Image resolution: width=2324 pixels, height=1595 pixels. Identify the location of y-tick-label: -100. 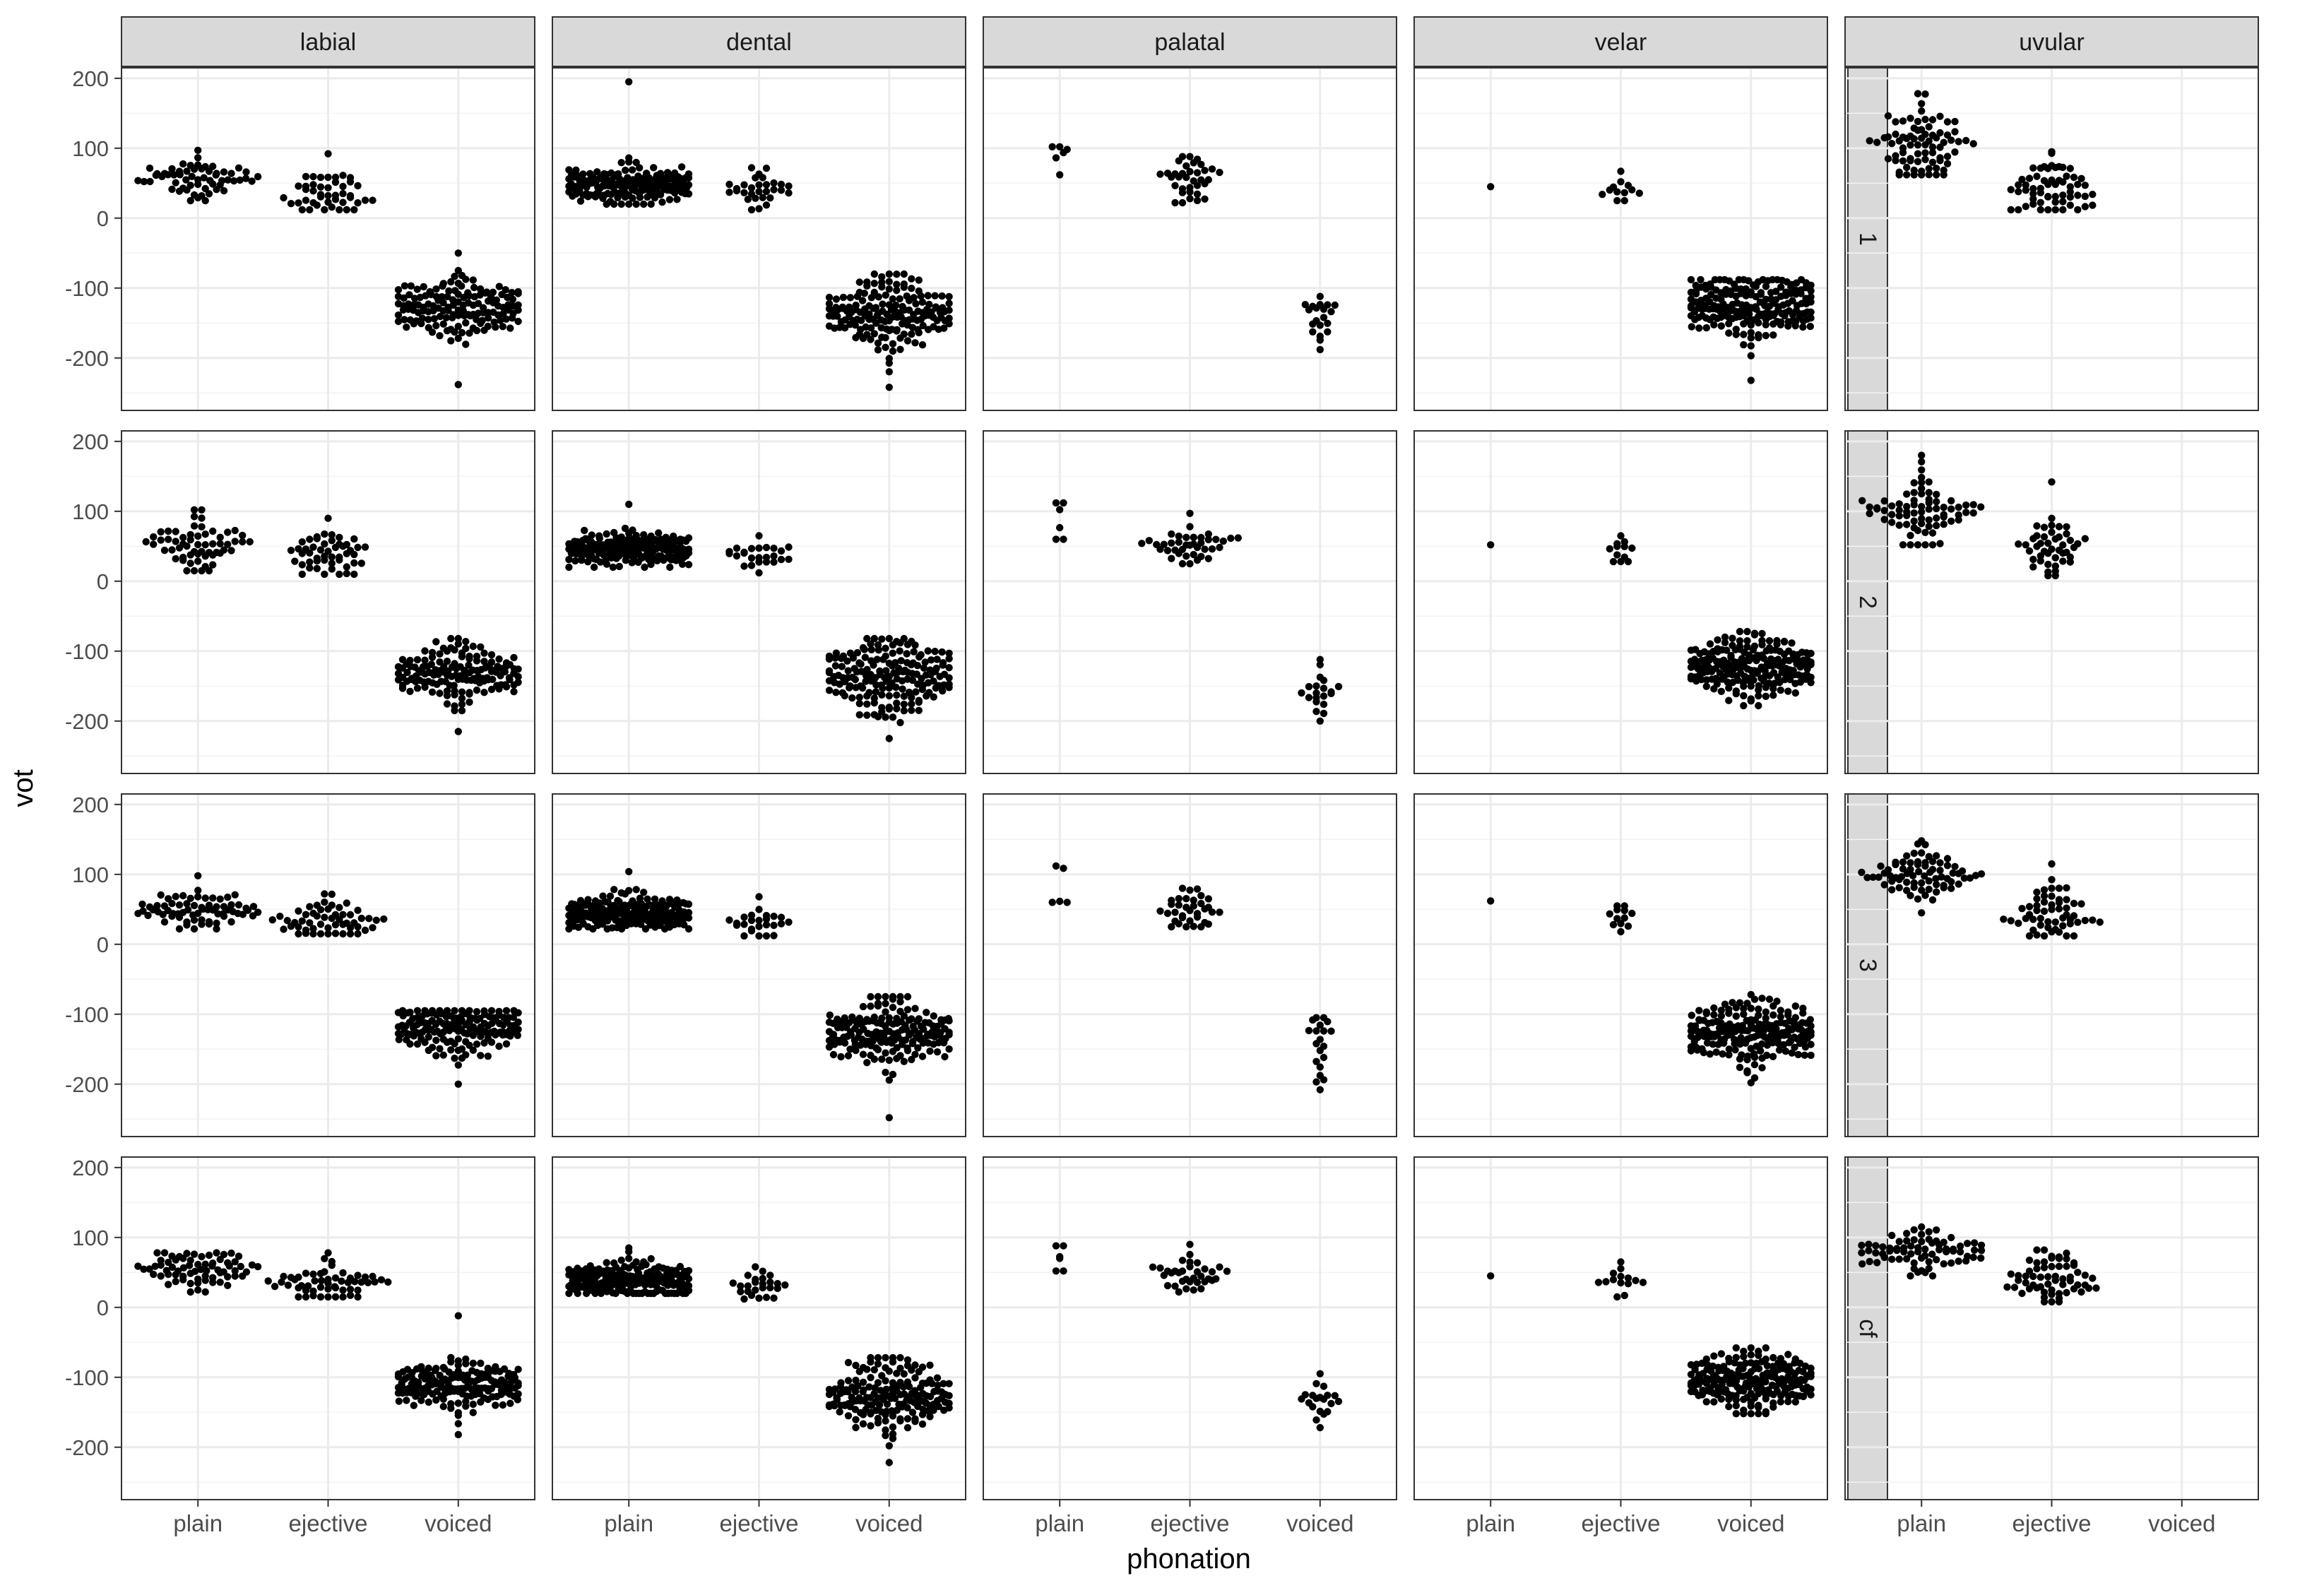
(87, 289).